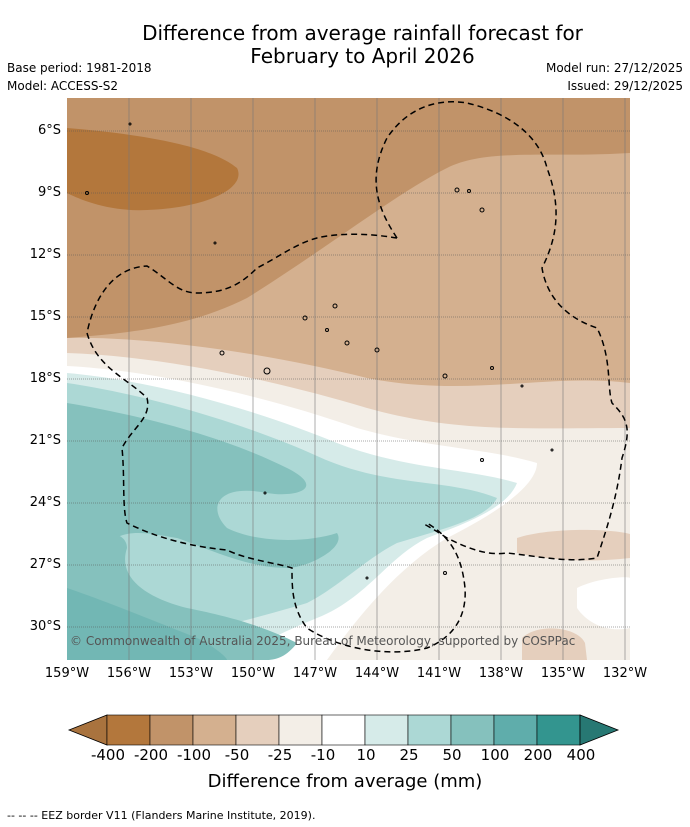 This screenshot has width=690, height=827. I want to click on meta-left: Base period: 1981-2018 Model: ACCESS-S2, so click(79, 77).